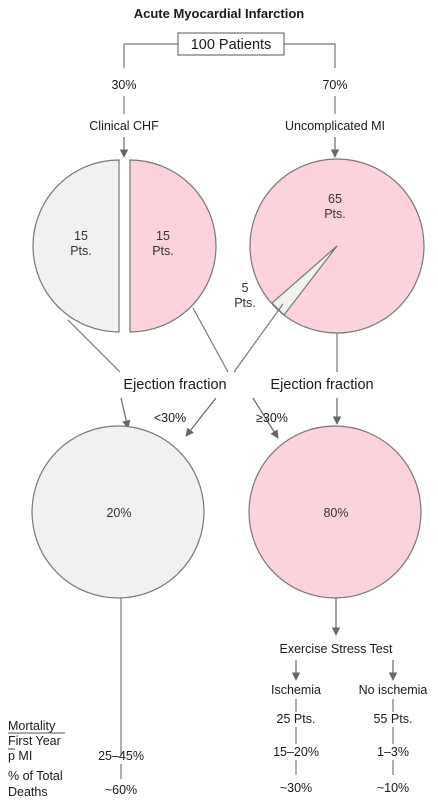 Image resolution: width=438 pixels, height=805 pixels. What do you see at coordinates (335, 199) in the screenshot?
I see `uncomplicated-main-count: 65` at bounding box center [335, 199].